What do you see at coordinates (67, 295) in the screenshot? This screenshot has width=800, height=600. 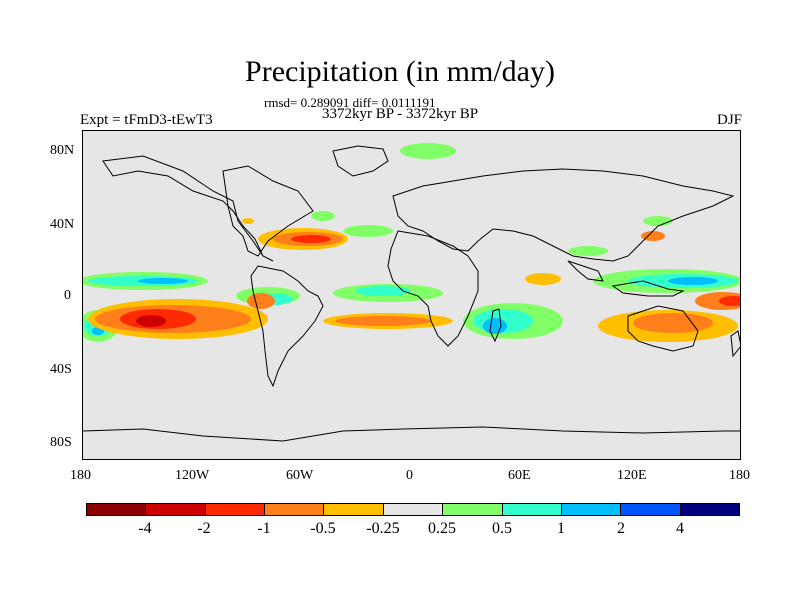 I see `lat-tick-label: 0` at bounding box center [67, 295].